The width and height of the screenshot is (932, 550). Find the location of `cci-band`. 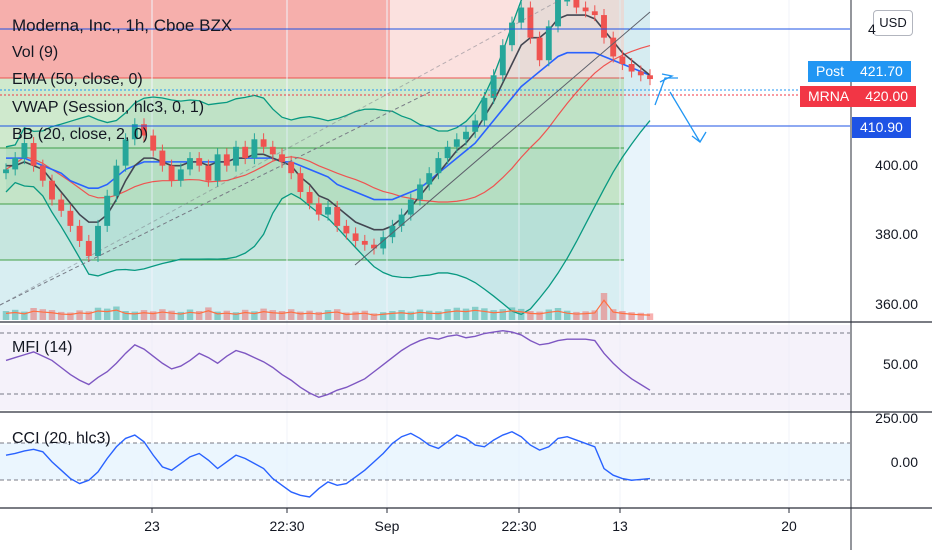

cci-band is located at coordinates (425, 461).